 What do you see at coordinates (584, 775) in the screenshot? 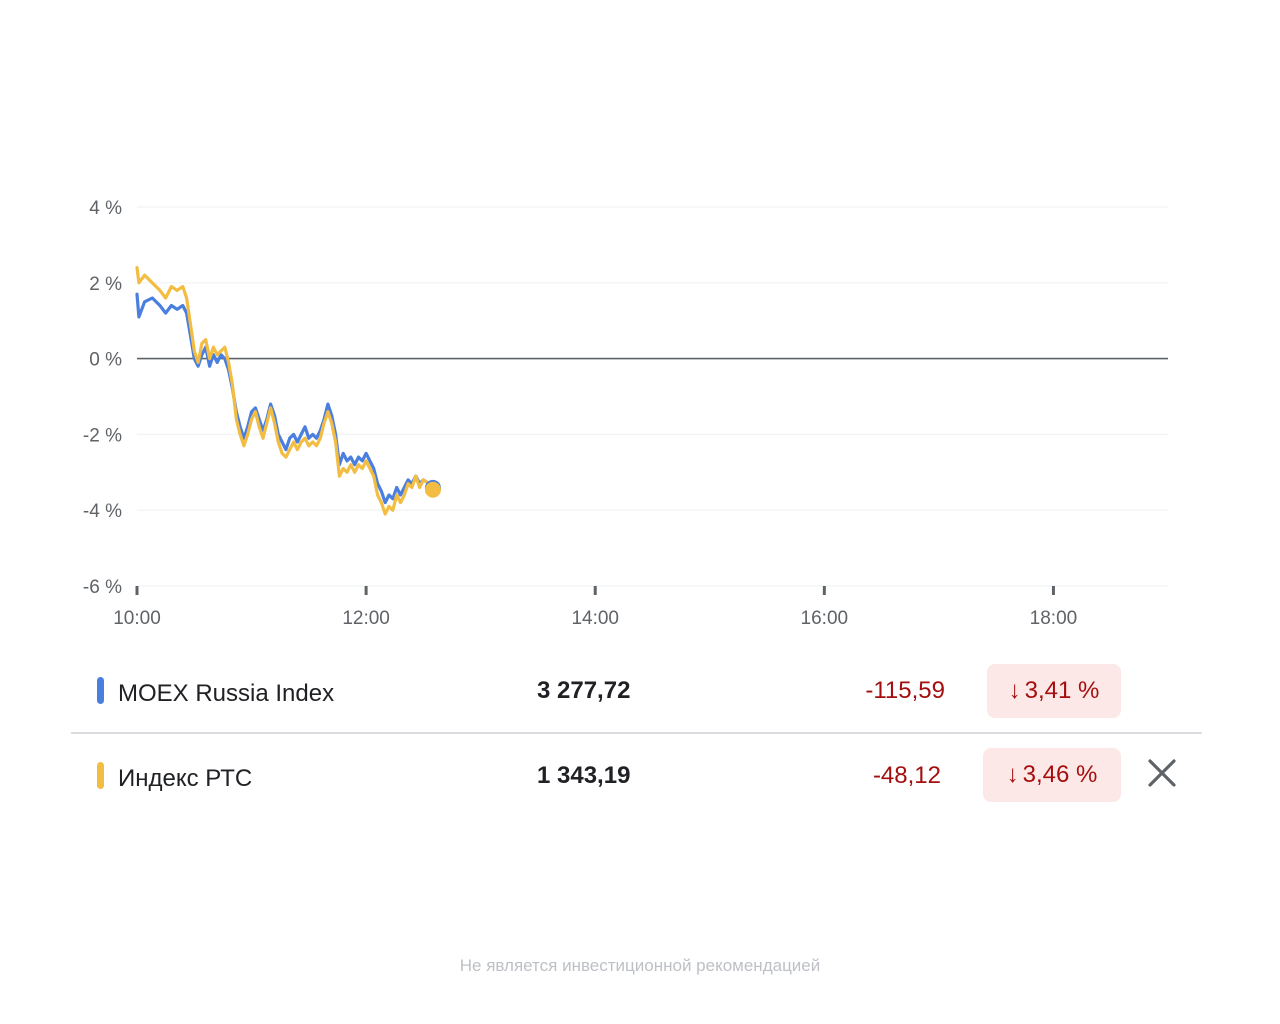
I see `index-value: 1 343,19` at bounding box center [584, 775].